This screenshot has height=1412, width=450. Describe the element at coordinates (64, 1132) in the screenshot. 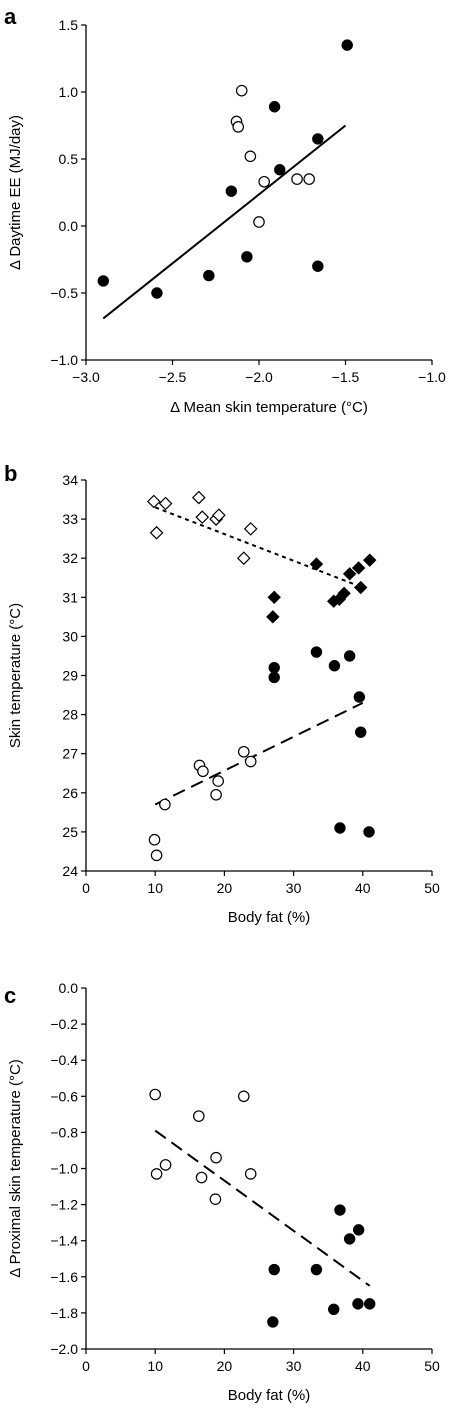

I see `y-tick-label: −0.8` at that location.